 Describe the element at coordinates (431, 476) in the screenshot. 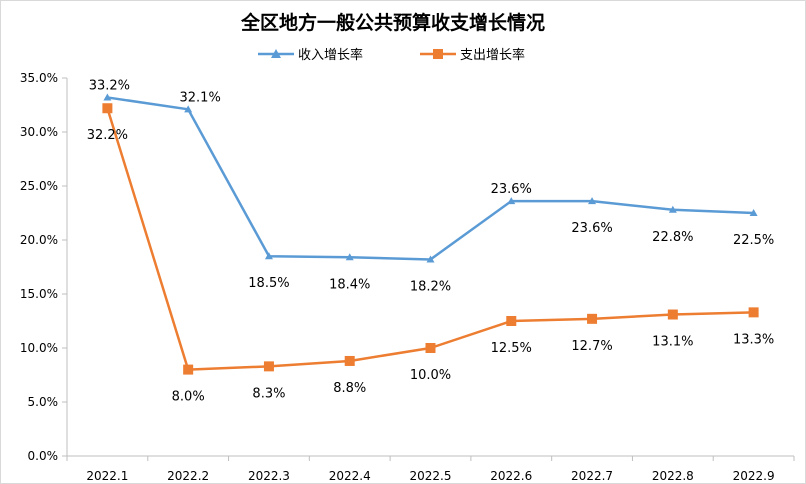

I see `x-tick-label: 2022.5` at that location.